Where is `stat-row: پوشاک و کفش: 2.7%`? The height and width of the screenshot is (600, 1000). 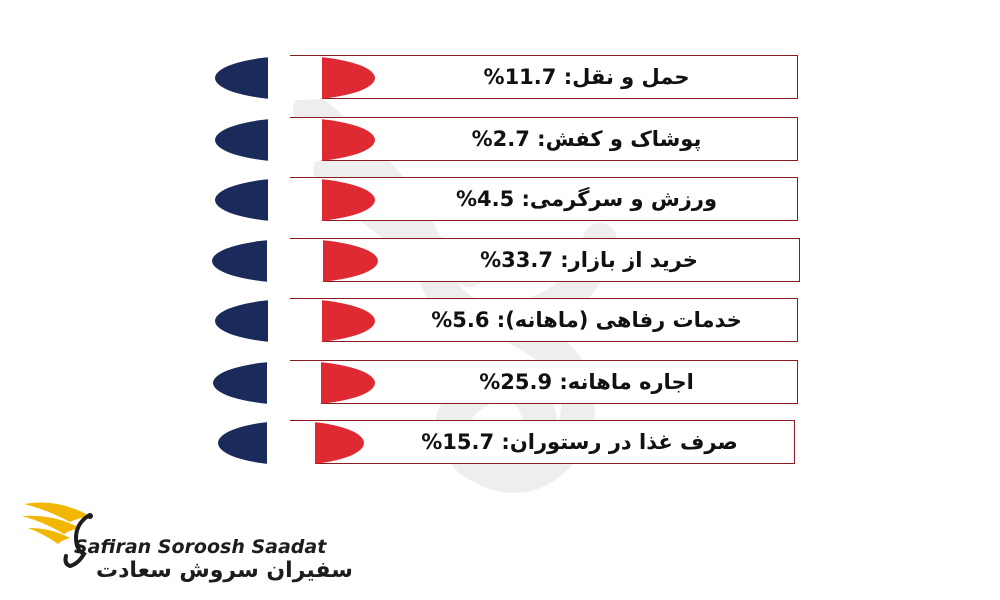
stat-row: پوشاک و کفش: 2.7% is located at coordinates (500, 140).